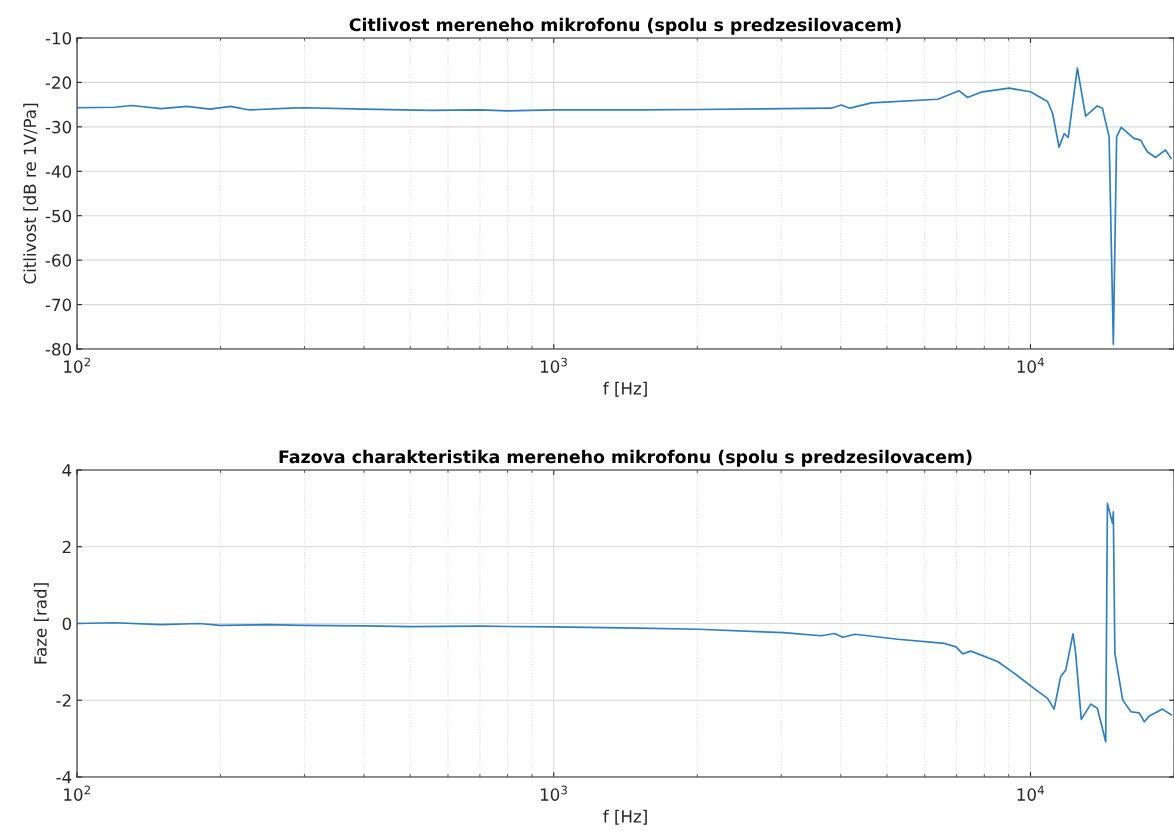 Image resolution: width=1174 pixels, height=840 pixels. What do you see at coordinates (41, 623) in the screenshot?
I see `y-axis-title: Faze [rad]` at bounding box center [41, 623].